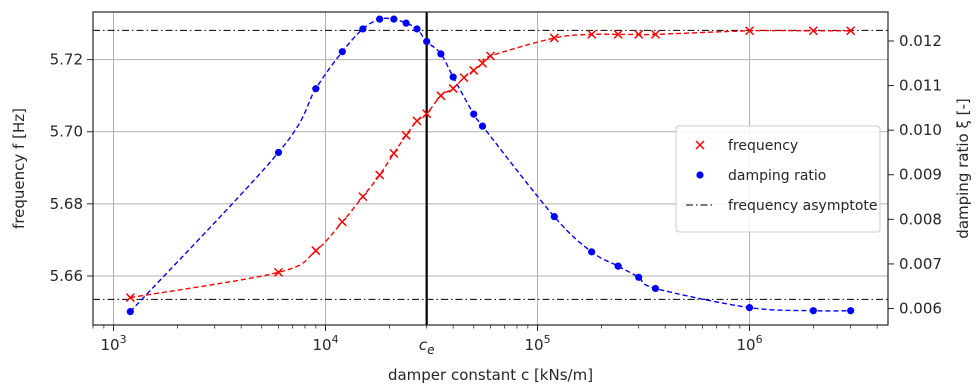 The height and width of the screenshot is (386, 978). I want to click on y-right-tick-label: 0.008, so click(920, 219).